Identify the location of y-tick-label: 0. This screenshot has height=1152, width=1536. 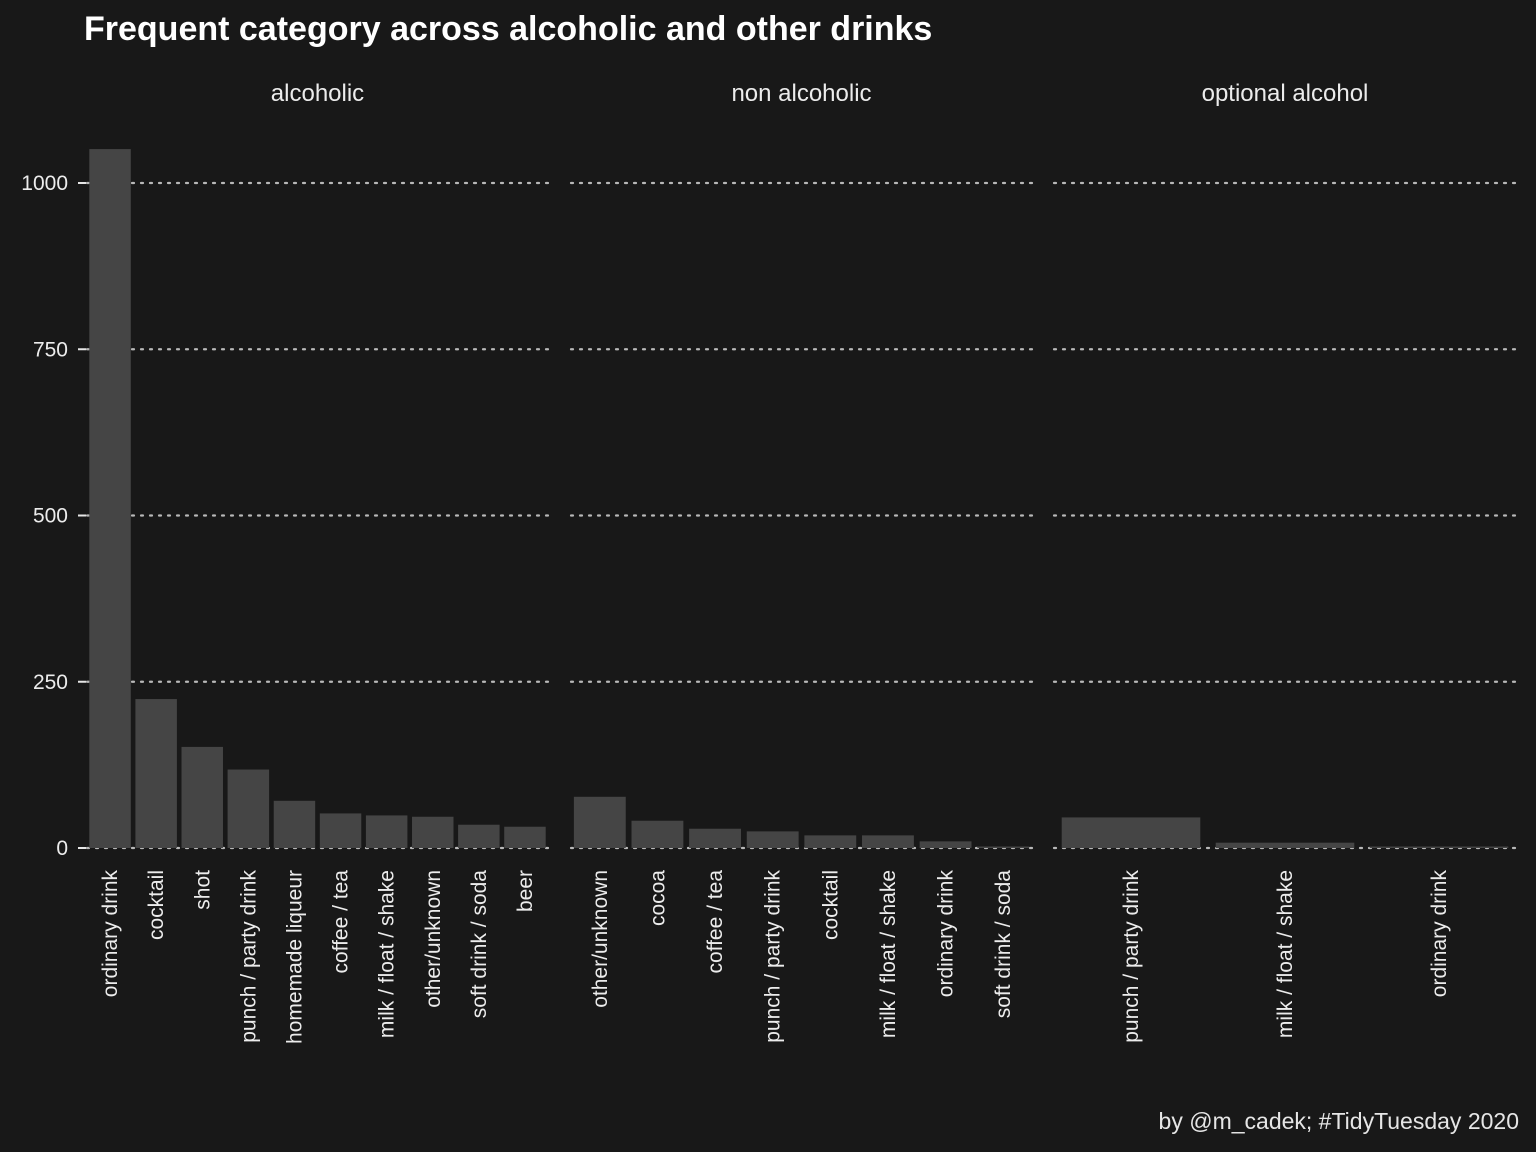
(62, 848).